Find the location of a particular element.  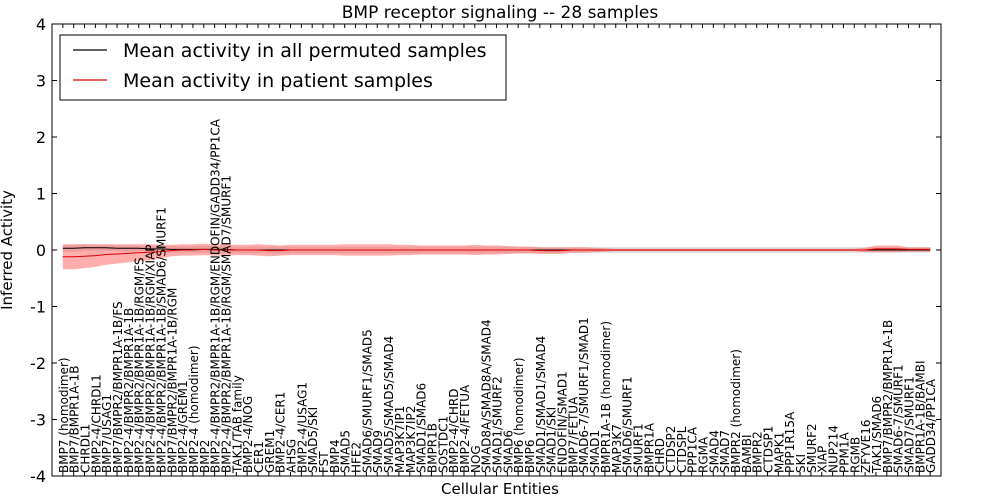

x-tick-label: RGMB is located at coordinates (855, 455).